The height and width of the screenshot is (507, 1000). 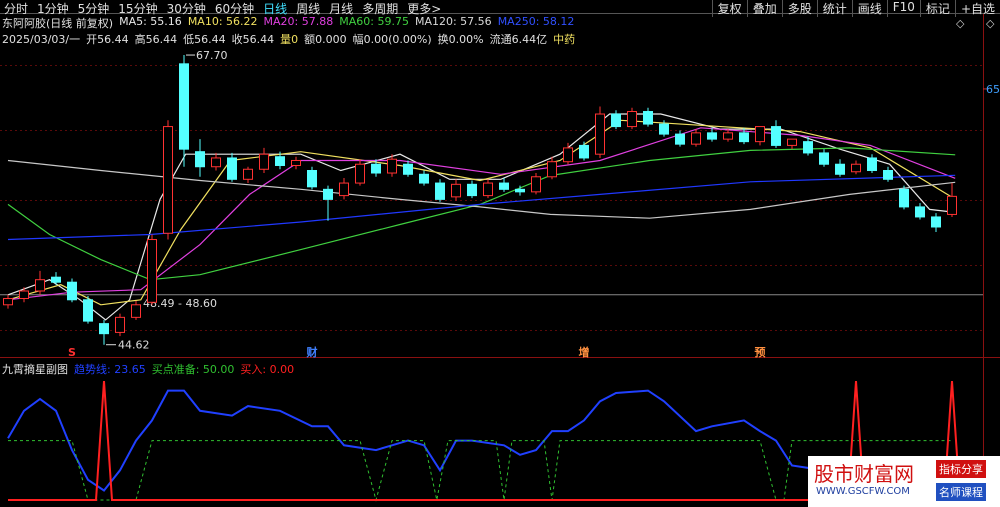 What do you see at coordinates (134, 345) in the screenshot?
I see `low-label: 44.62` at bounding box center [134, 345].